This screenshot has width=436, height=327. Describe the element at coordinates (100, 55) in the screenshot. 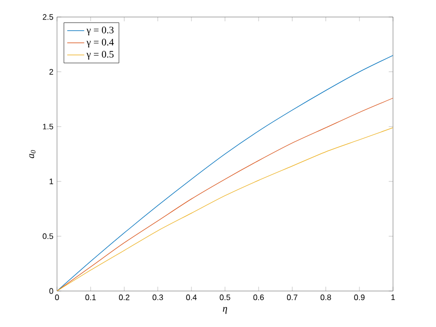

I see `legend-label: γ = 0.5` at that location.